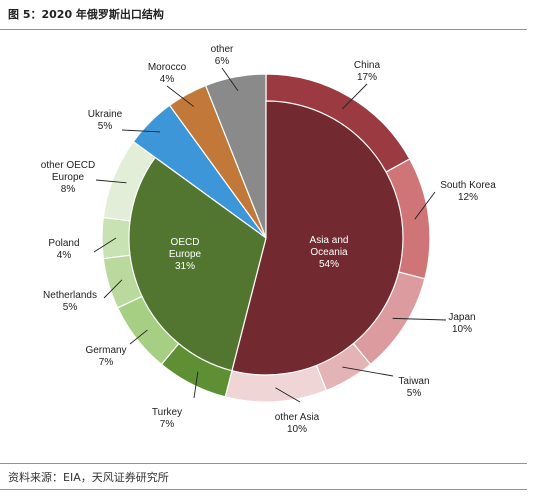  I want to click on leader-line-other, so click(230, 79).